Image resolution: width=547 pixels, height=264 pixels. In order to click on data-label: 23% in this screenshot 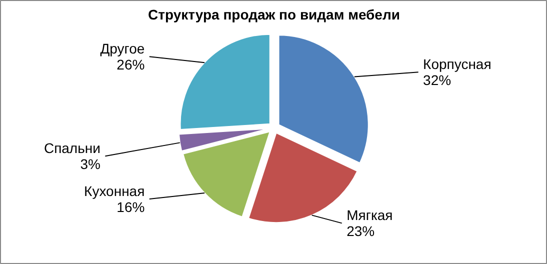, I will do `click(360, 231)`.